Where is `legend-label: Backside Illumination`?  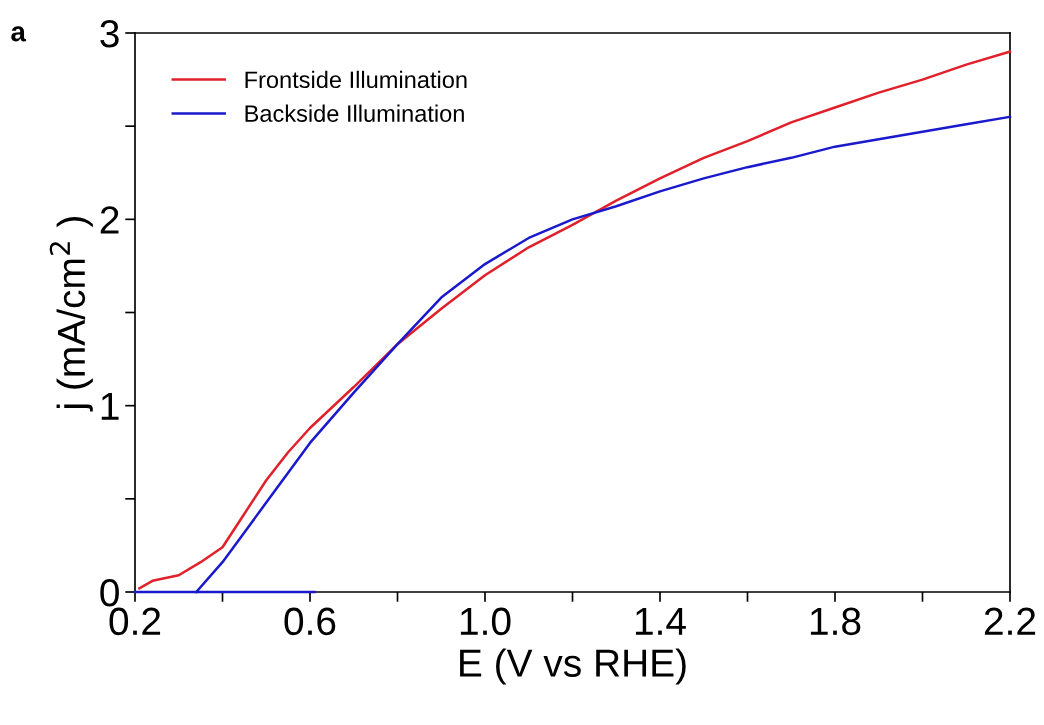
legend-label: Backside Illumination is located at coordinates (354, 113).